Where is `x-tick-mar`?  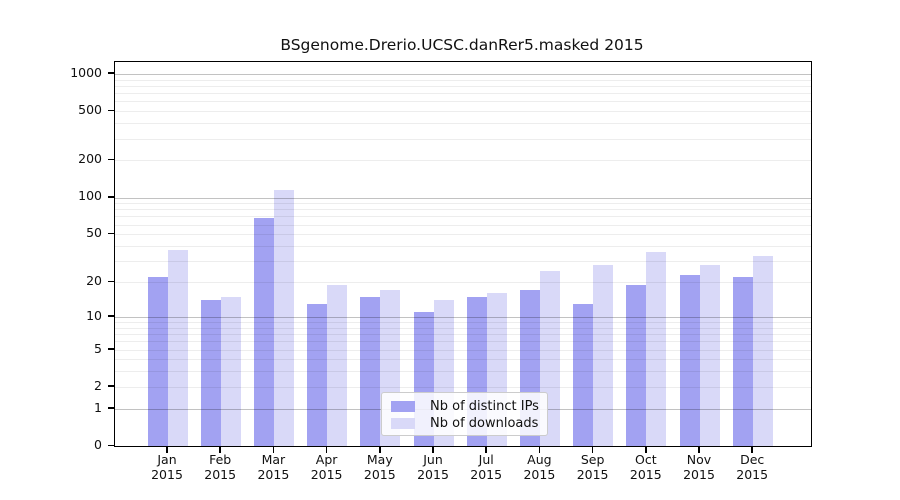 x-tick-mar is located at coordinates (273, 449).